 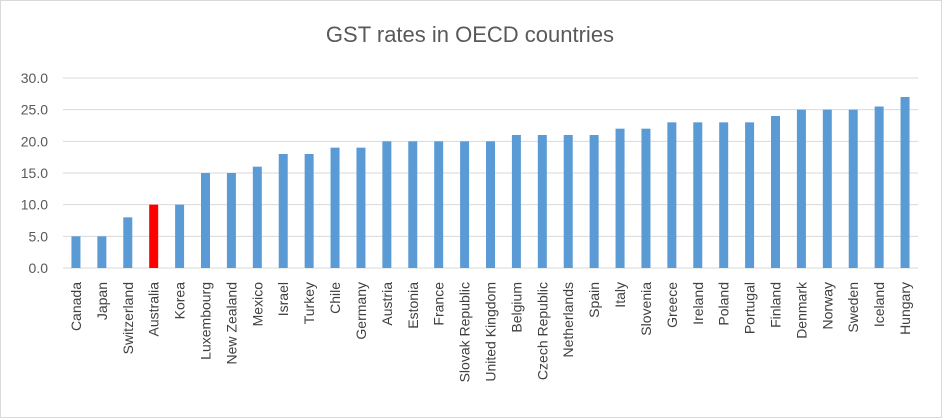 I want to click on bar-austria, so click(x=387, y=204).